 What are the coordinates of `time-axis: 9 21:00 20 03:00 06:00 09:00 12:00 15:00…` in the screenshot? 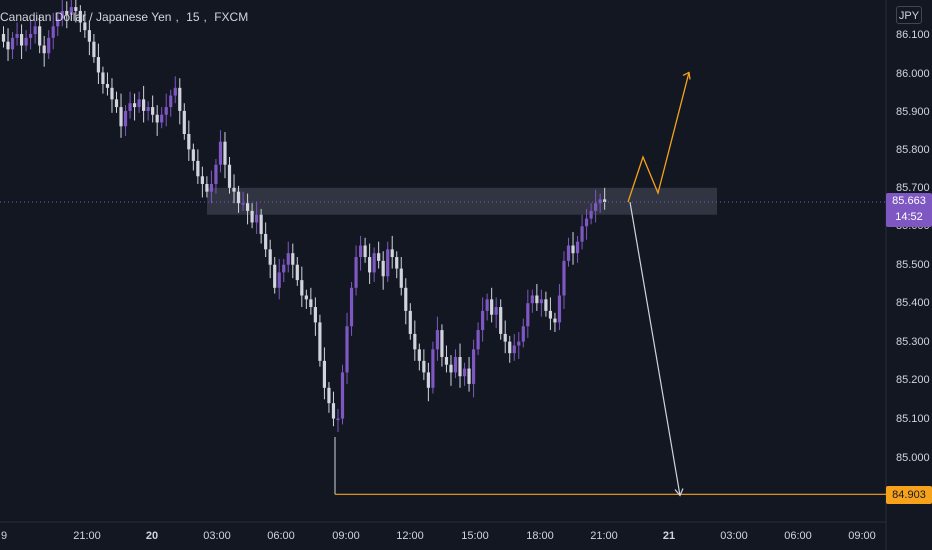 It's located at (438, 536).